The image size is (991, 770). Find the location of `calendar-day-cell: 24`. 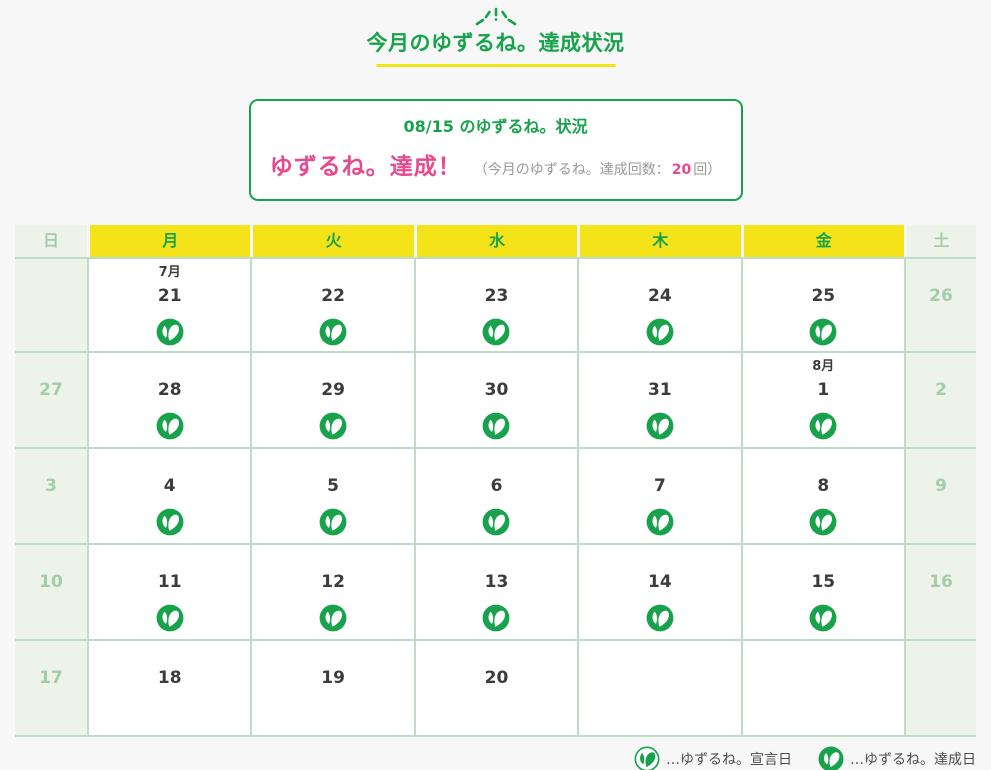

calendar-day-cell: 24 is located at coordinates (659, 305).